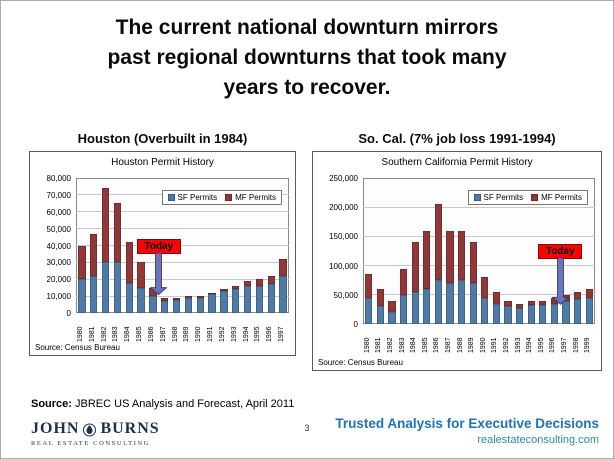 The height and width of the screenshot is (459, 614). I want to click on y-axis-tick-label: 20,000, so click(58, 280).